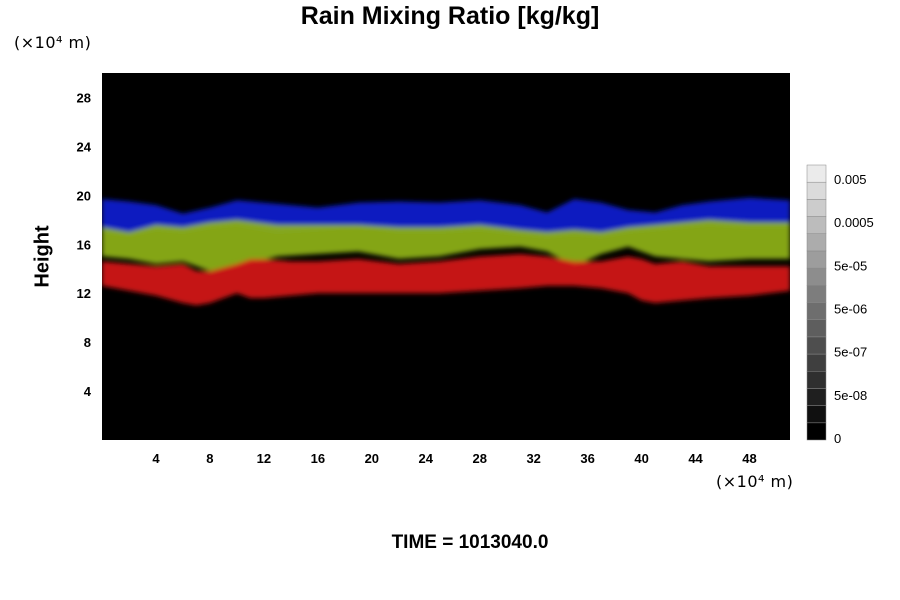 The height and width of the screenshot is (600, 900). What do you see at coordinates (53, 42) in the screenshot?
I see `y-axis-unit: (×10⁴ m)` at bounding box center [53, 42].